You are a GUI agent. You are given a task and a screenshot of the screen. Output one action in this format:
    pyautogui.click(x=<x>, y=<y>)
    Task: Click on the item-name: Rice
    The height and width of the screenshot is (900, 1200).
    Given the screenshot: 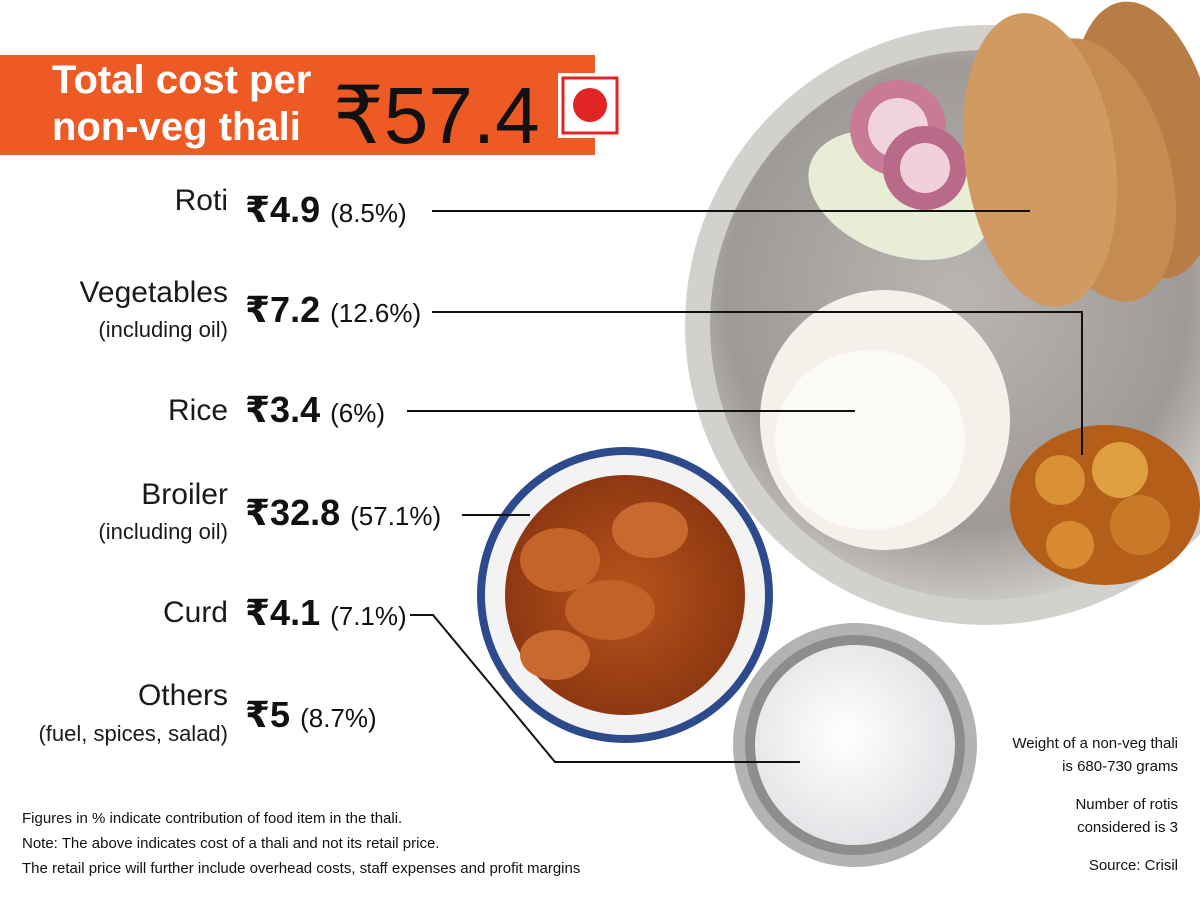 What is the action you would take?
    pyautogui.click(x=198, y=410)
    